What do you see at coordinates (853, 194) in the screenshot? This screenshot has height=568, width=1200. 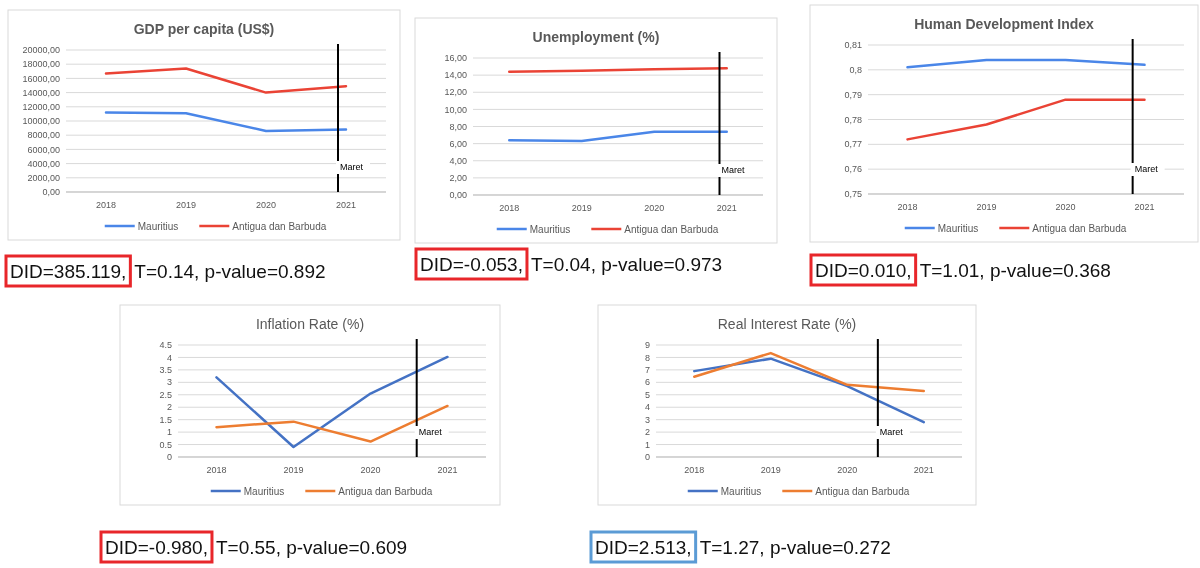 I see `y-tick-label: 0,75` at bounding box center [853, 194].